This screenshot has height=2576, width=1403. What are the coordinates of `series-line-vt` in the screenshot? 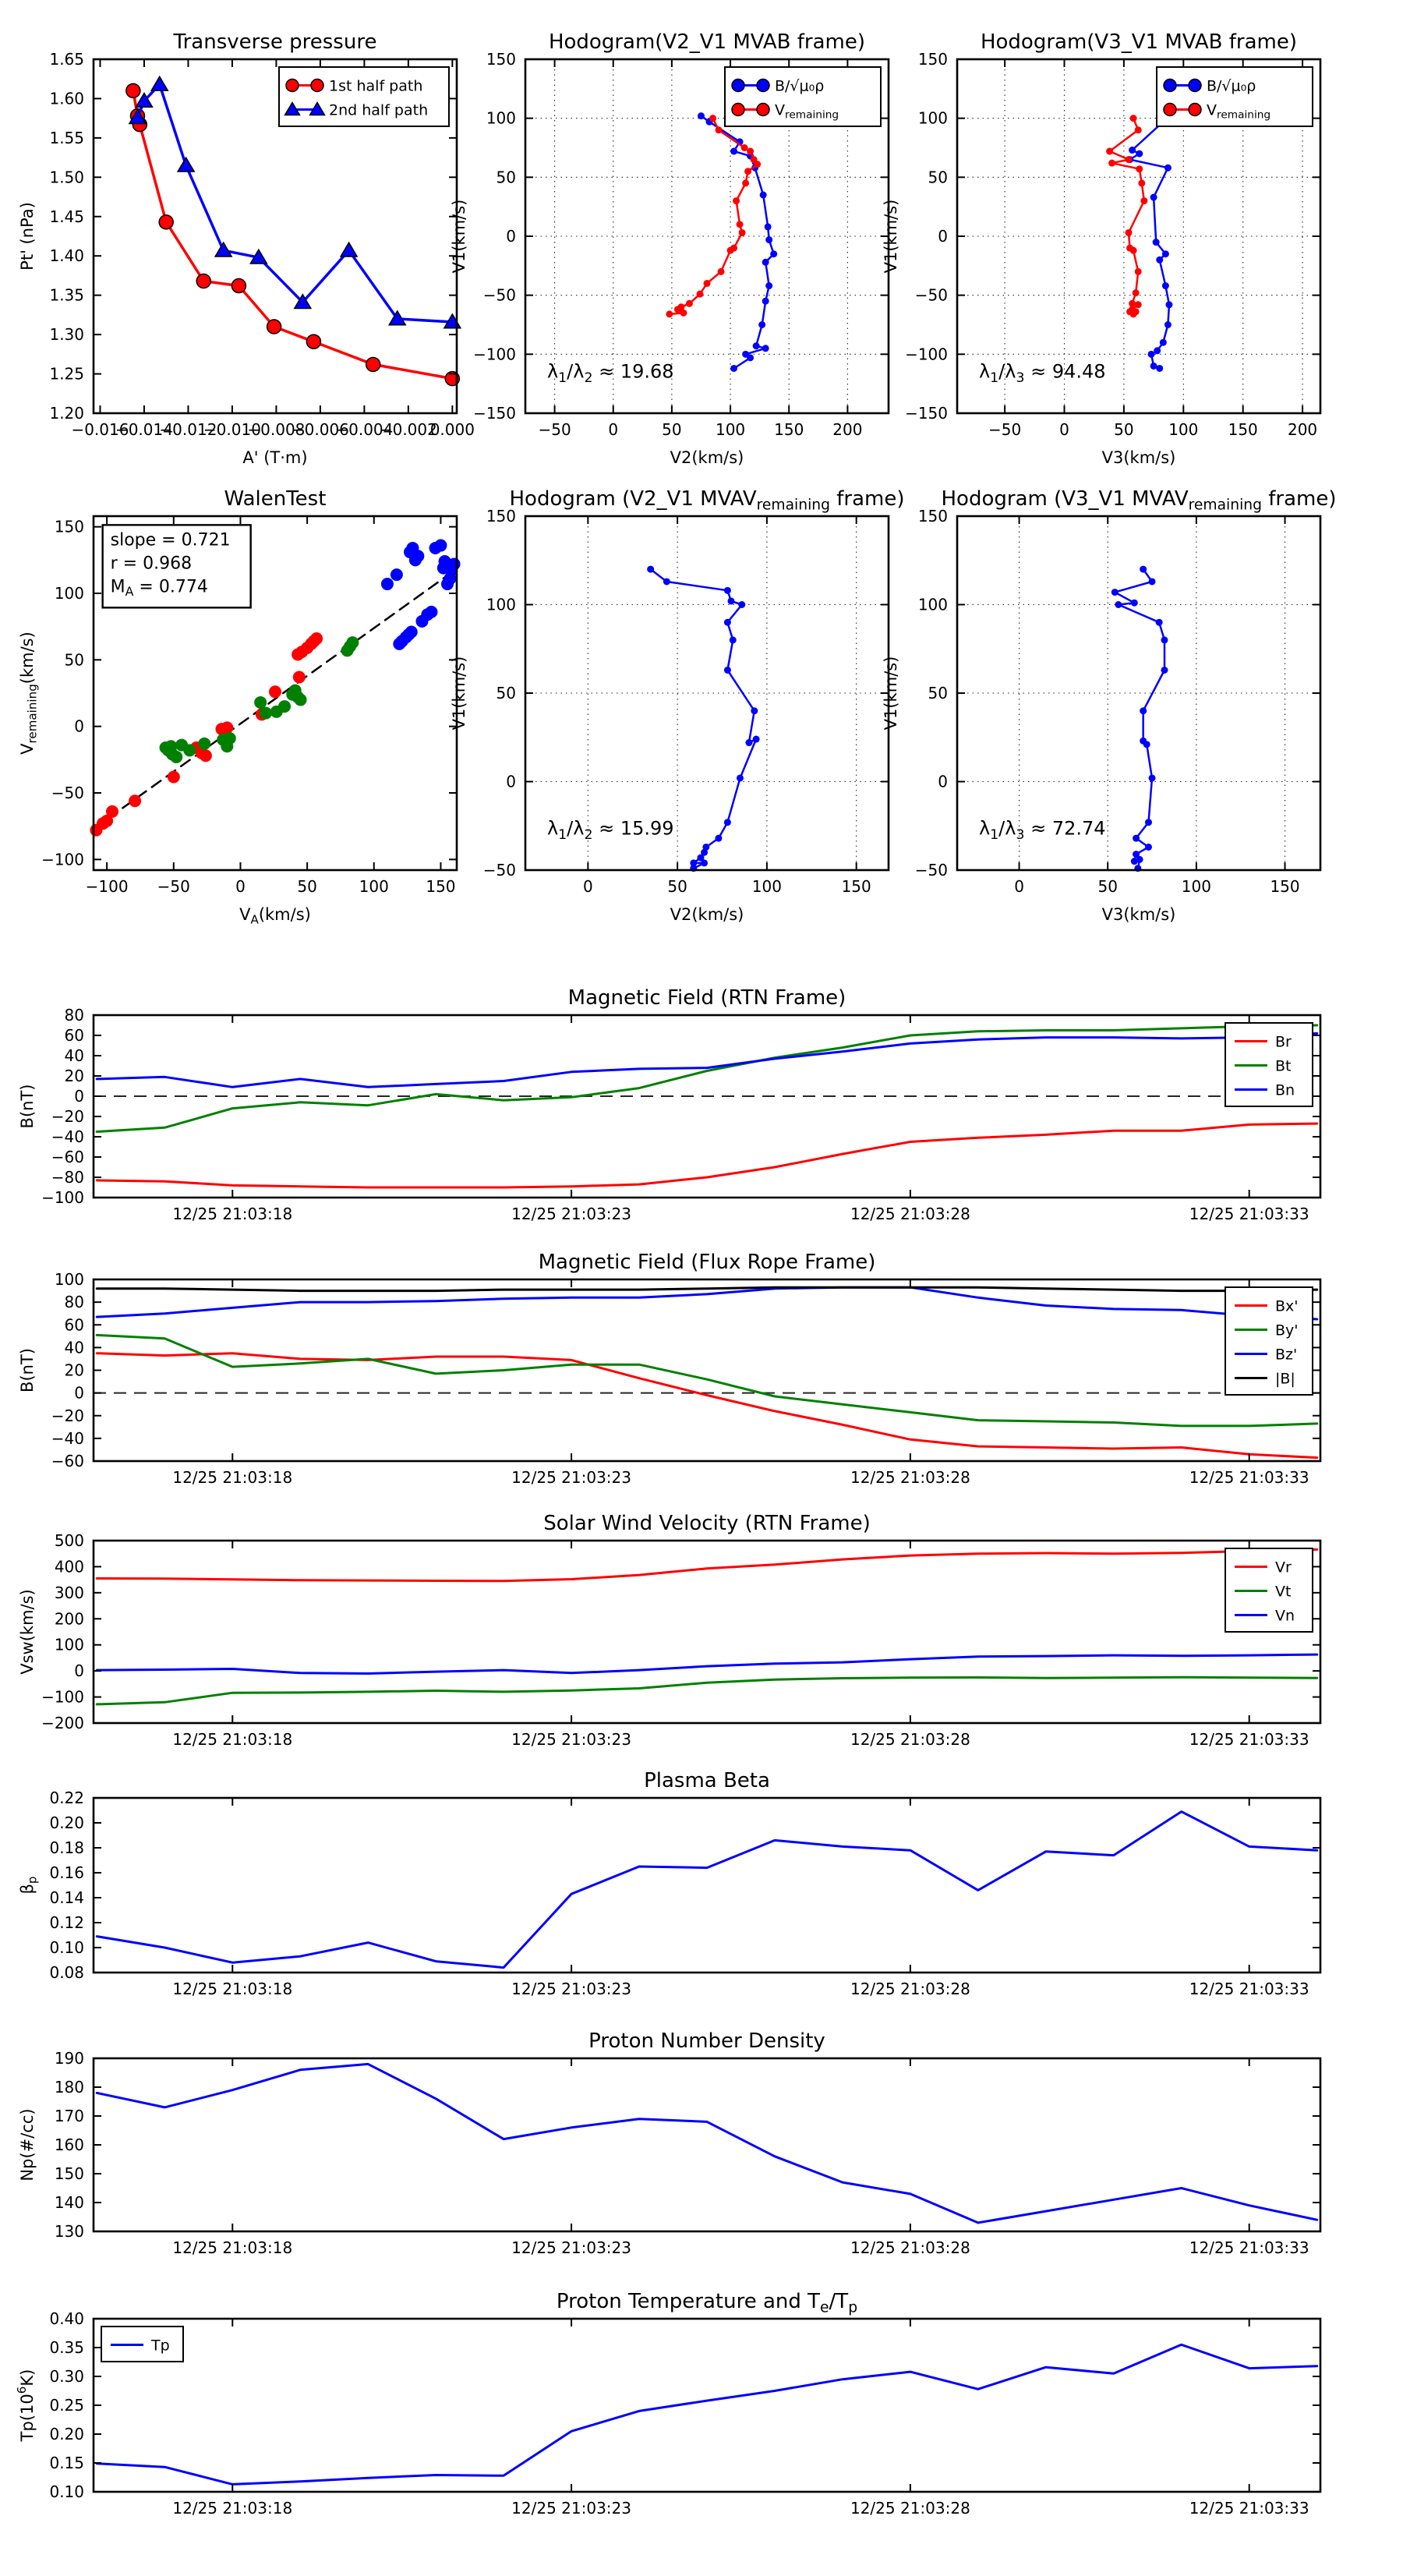 It's located at (707, 1690).